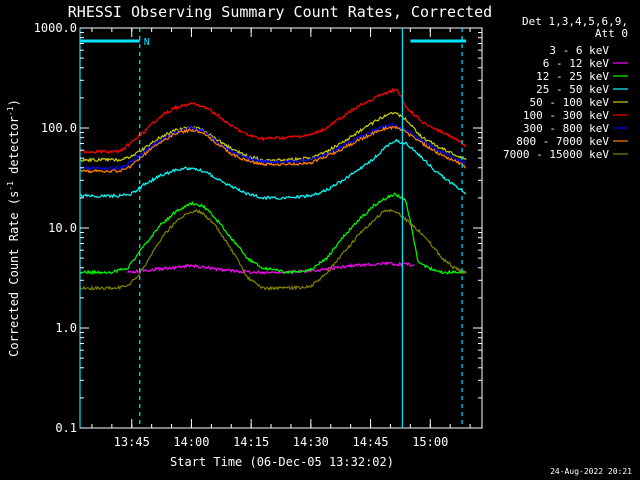 This screenshot has height=480, width=640. I want to click on y-tick-label: 1.0, so click(66, 328).